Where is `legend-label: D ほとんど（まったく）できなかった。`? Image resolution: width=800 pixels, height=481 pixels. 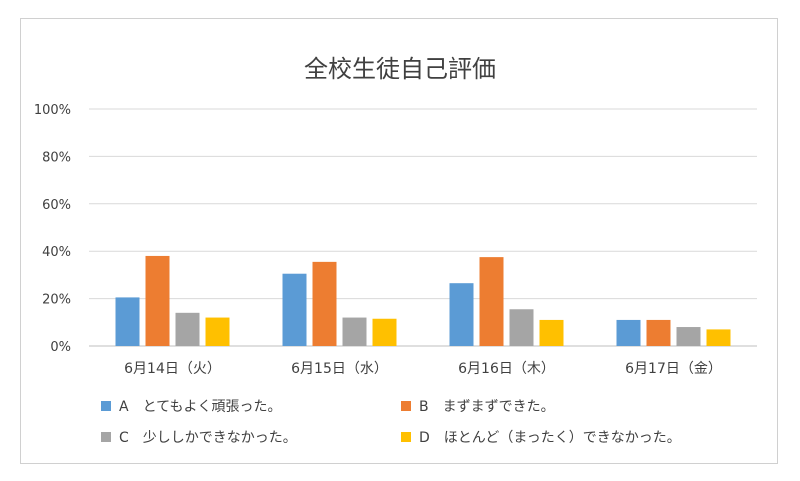 legend-label: D ほとんど（まったく）できなかった。 is located at coordinates (550, 438).